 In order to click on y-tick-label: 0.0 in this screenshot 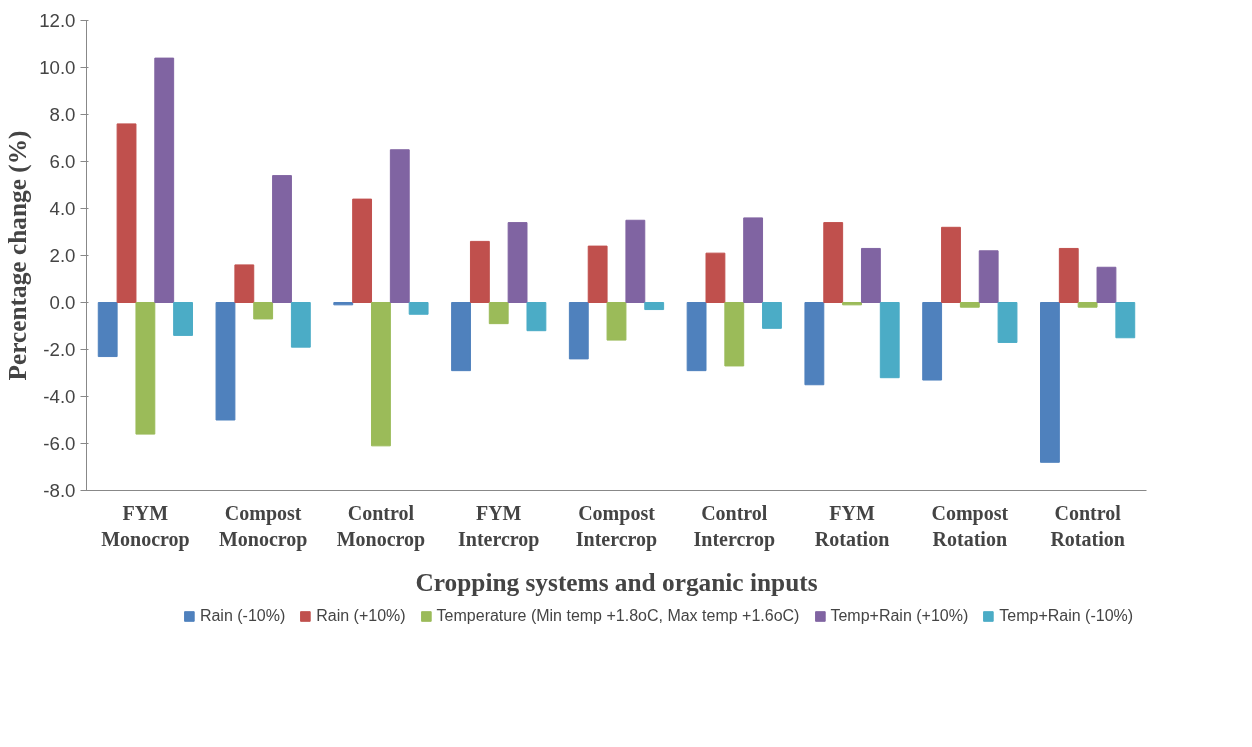, I will do `click(62, 302)`.